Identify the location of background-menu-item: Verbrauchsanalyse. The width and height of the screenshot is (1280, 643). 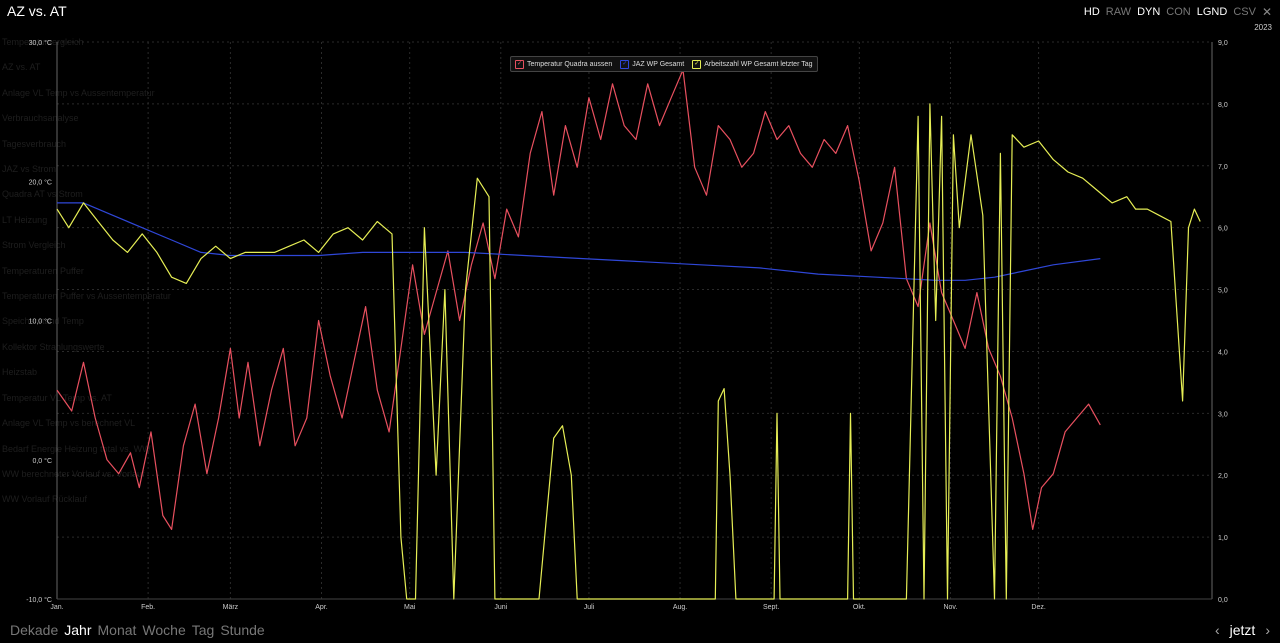
(40, 118).